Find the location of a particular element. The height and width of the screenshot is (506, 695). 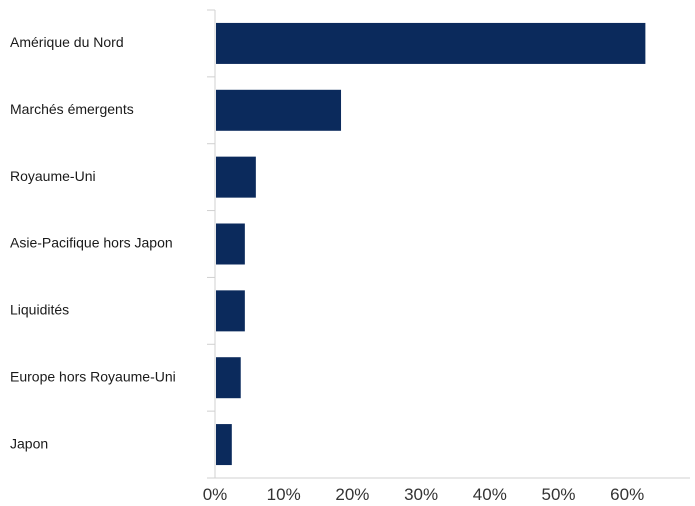

tick-labels-layer: 0% 10% 20% 30% 40% 50% 60% is located at coordinates (424, 494).